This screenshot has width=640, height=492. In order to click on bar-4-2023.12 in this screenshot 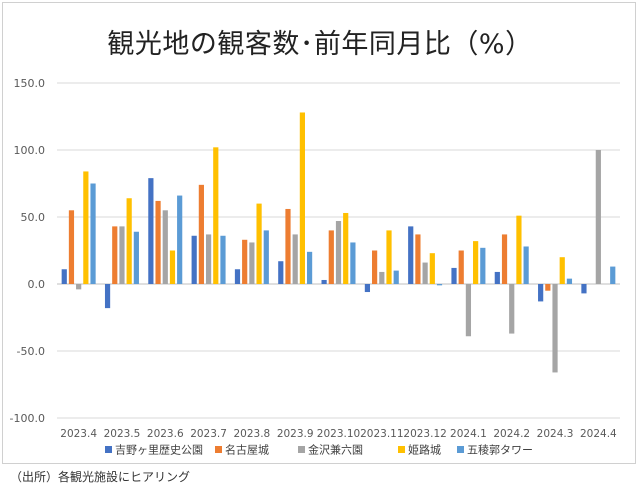, I will do `click(432, 268)`.